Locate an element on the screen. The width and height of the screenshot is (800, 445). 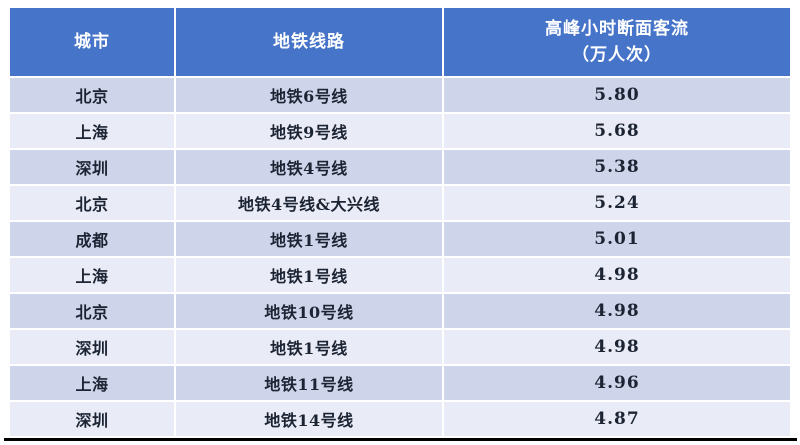
bottom-rule is located at coordinates (400, 439).